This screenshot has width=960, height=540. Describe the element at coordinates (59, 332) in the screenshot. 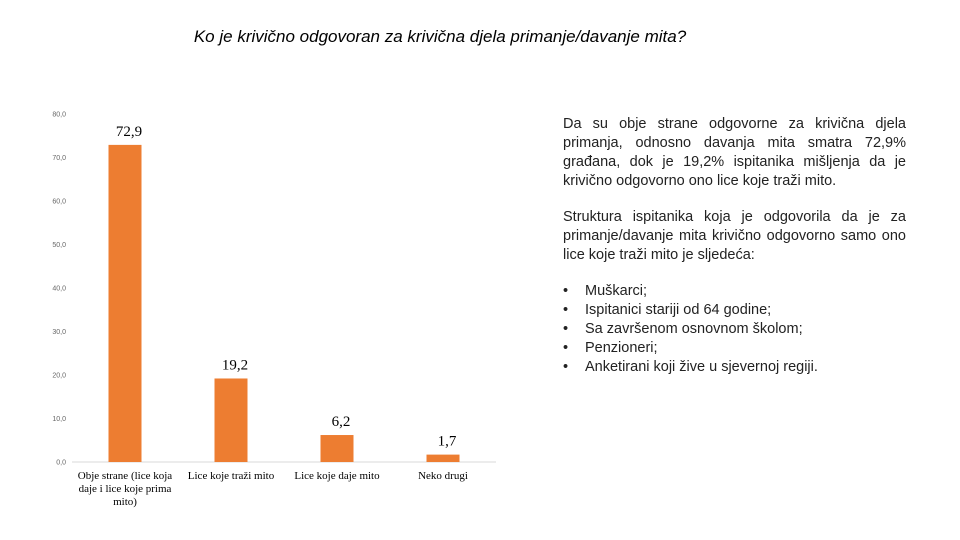

I see `y-tick-label: 30,0` at that location.